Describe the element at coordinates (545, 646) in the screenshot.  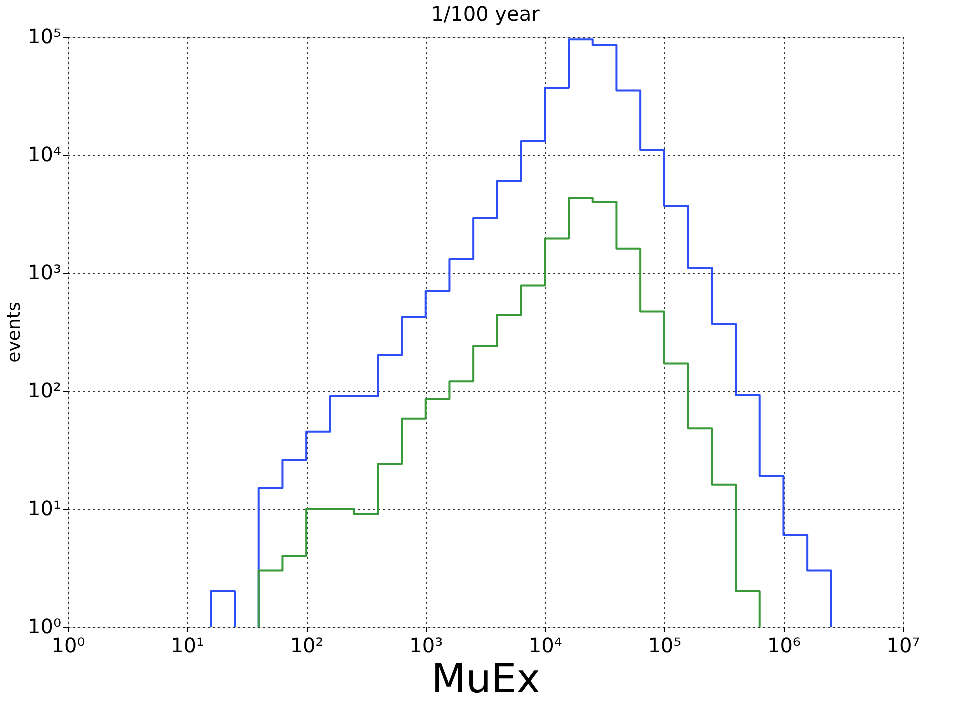
I see `x-tick-label: 10⁴` at that location.